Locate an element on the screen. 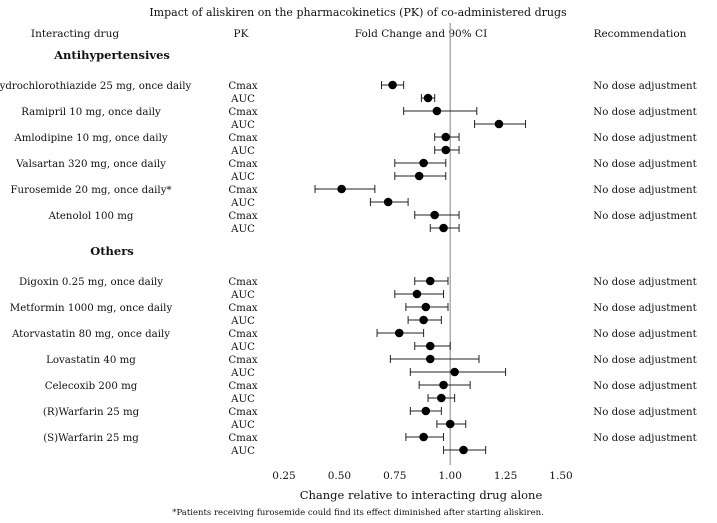 Image resolution: width=717 pixels, height=523 pixels. drug-label: (S)Warfarin 25 mg is located at coordinates (91, 438).